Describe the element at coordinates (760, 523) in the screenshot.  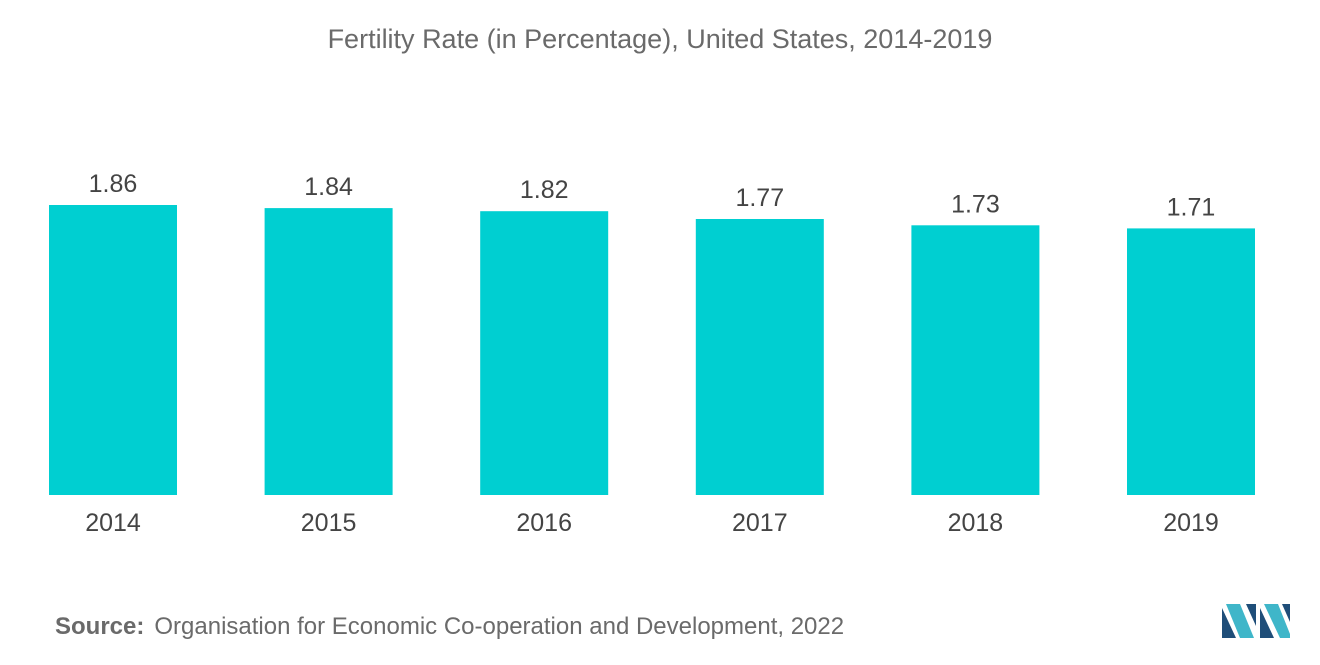
I see `category-label-2017: 2017` at that location.